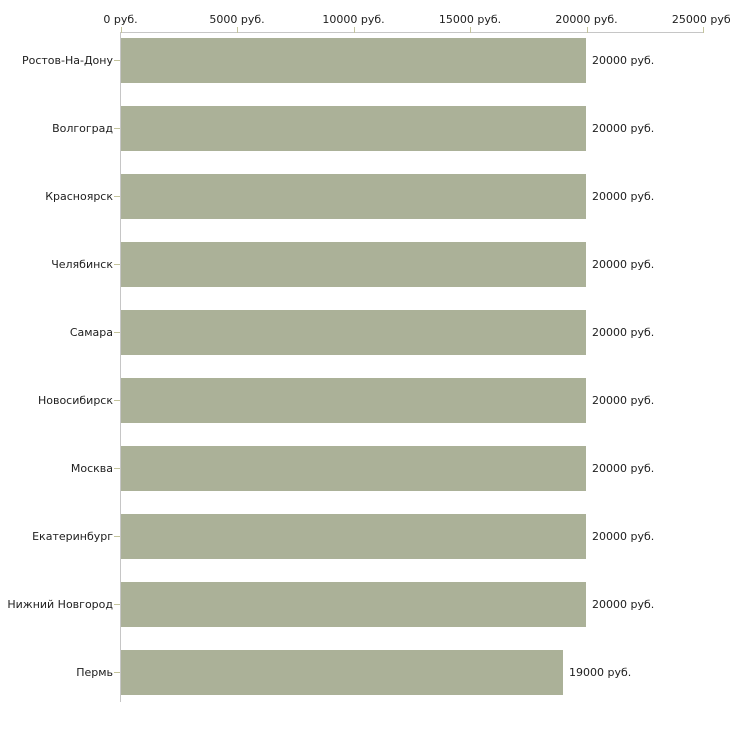 Image resolution: width=730 pixels, height=730 pixels. I want to click on category-label: Екатеринбург, so click(72, 536).